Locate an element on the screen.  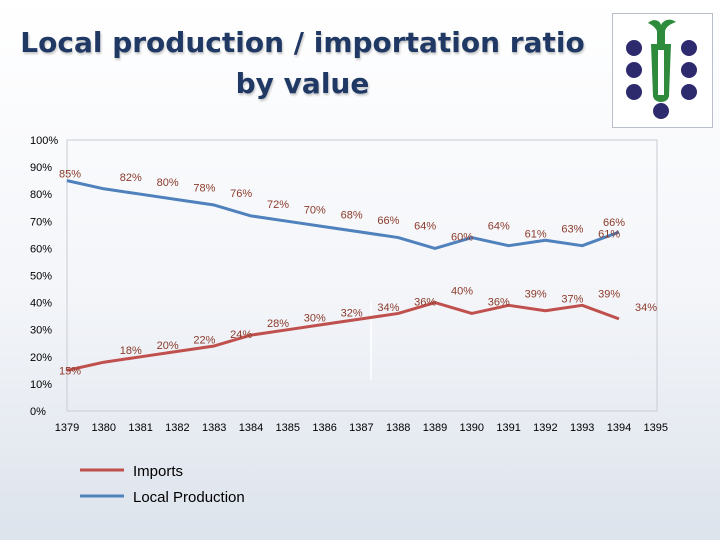
y-axis: 0% 10% 20% 30% 40% 50% 60% 70% 80% 90% 100% is located at coordinates (44, 276).